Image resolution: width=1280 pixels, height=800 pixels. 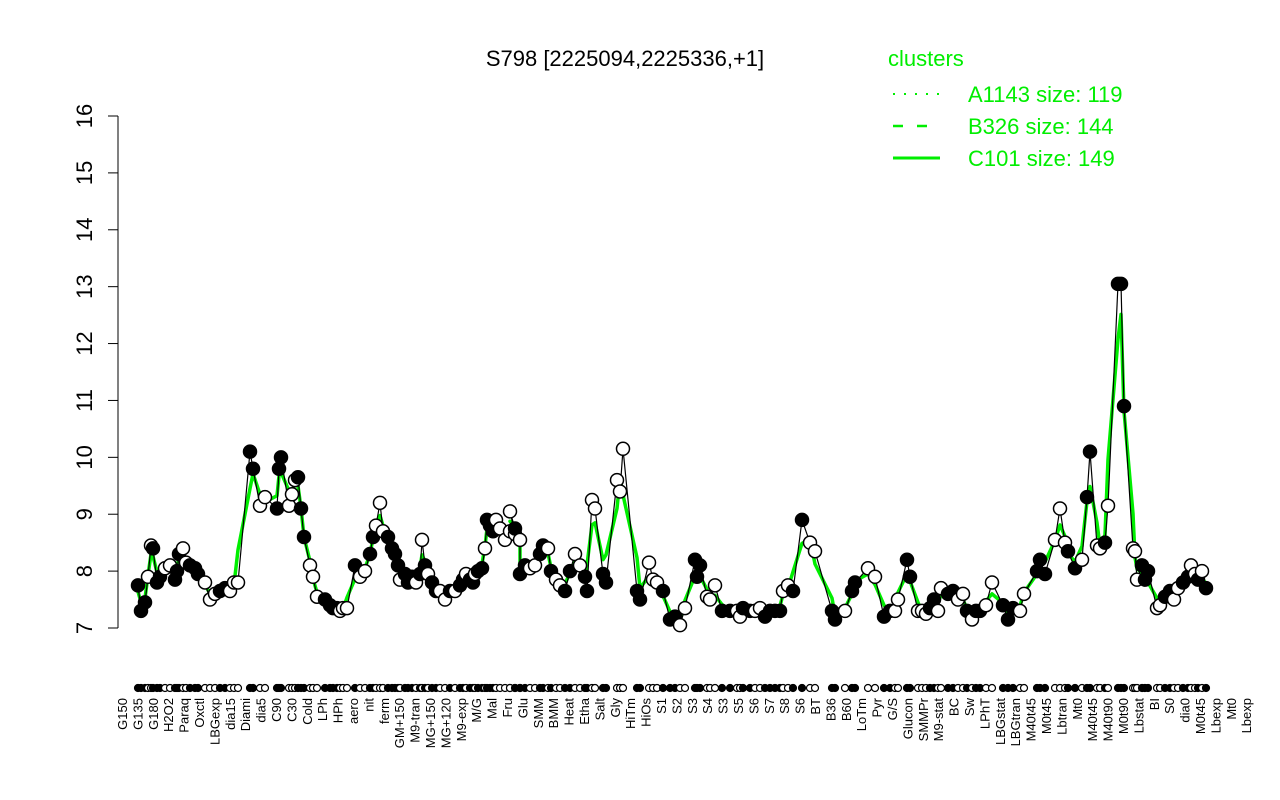 What do you see at coordinates (84, 514) in the screenshot?
I see `y-tick-label: 9` at bounding box center [84, 514].